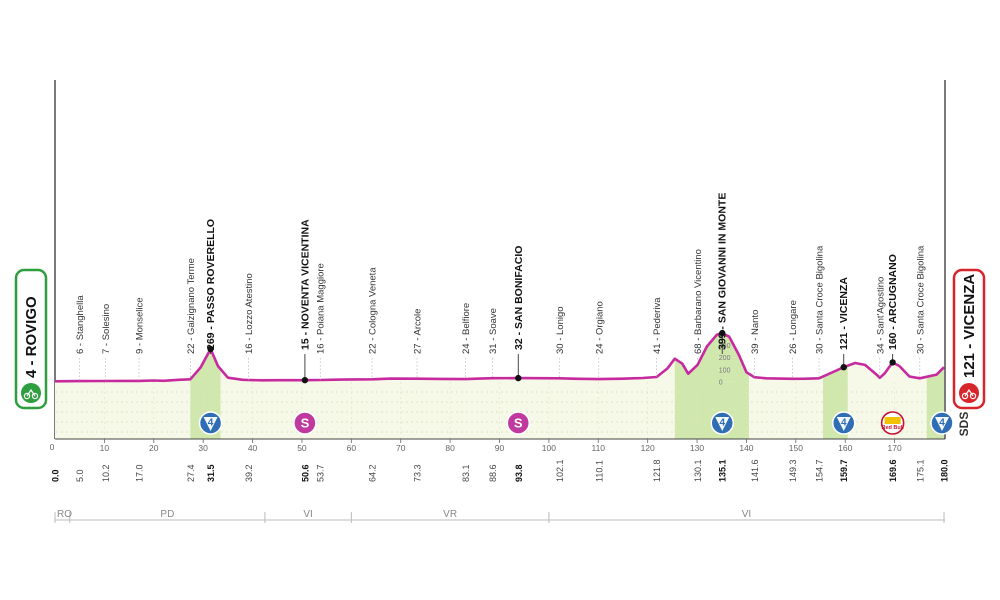 The height and width of the screenshot is (600, 1000). What do you see at coordinates (599, 327) in the screenshot?
I see `waypoint-label-14: 24 - Orgiano` at bounding box center [599, 327].